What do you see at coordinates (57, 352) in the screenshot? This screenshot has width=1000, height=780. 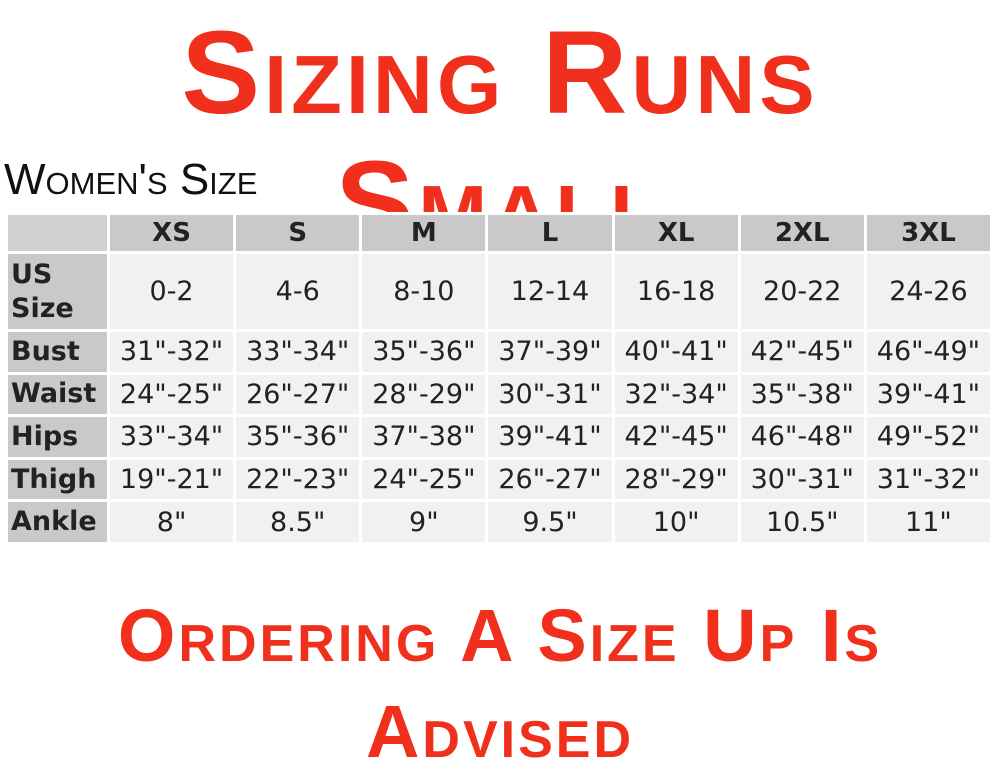 I see `row-header: Bust` at bounding box center [57, 352].